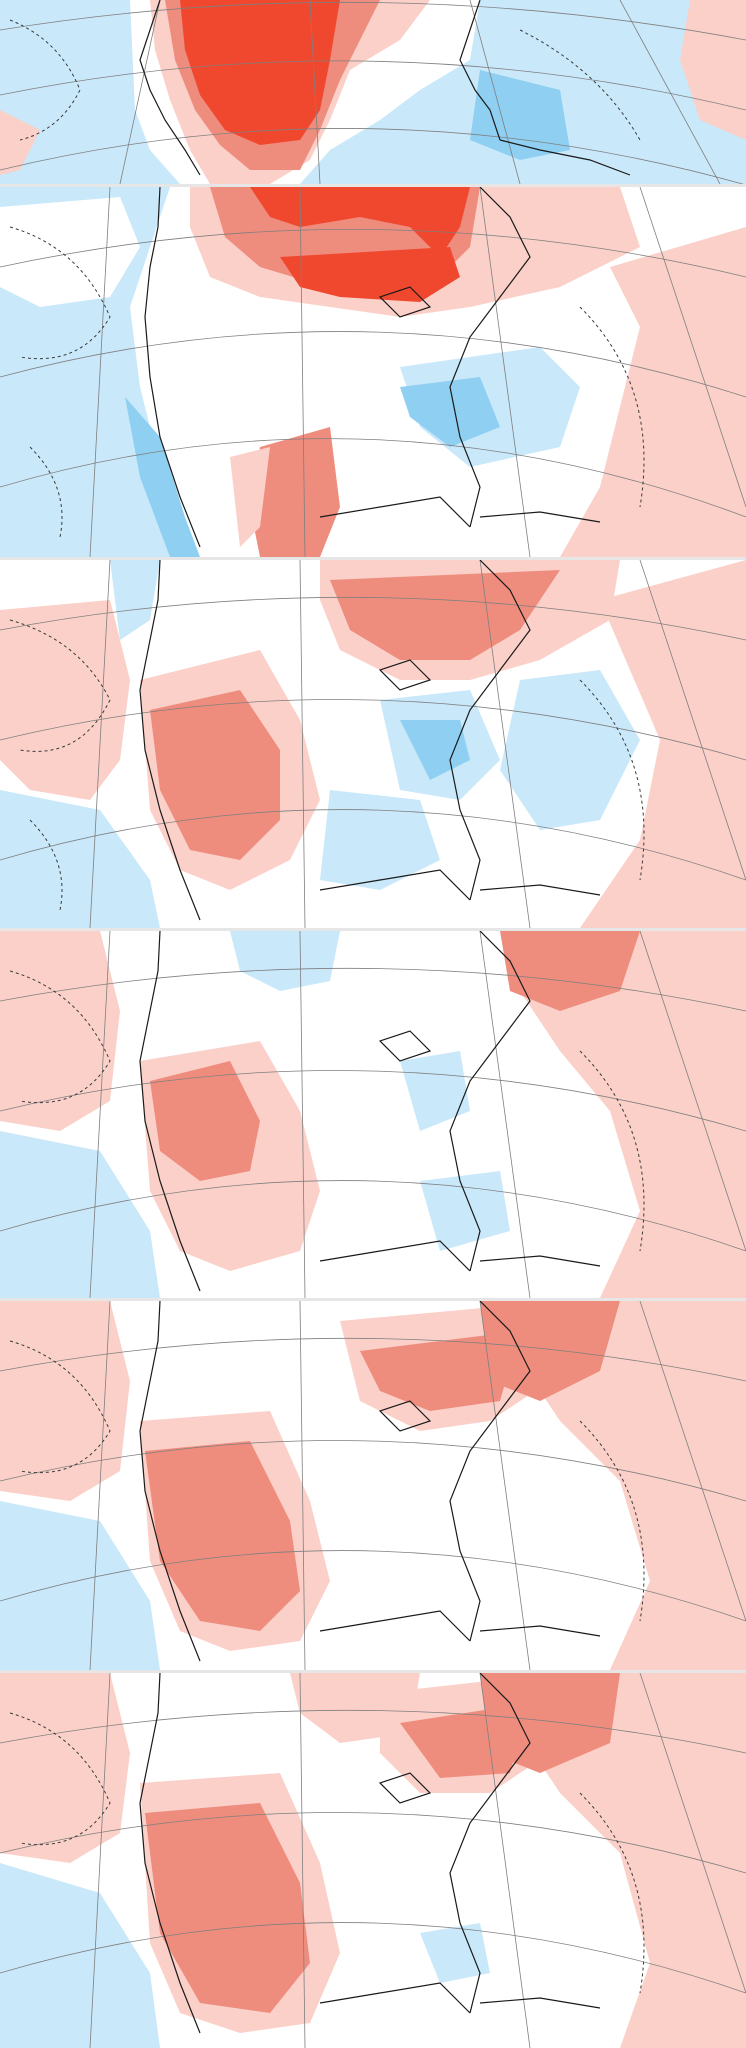  I want to click on warm-region-south, so click(295, 492).